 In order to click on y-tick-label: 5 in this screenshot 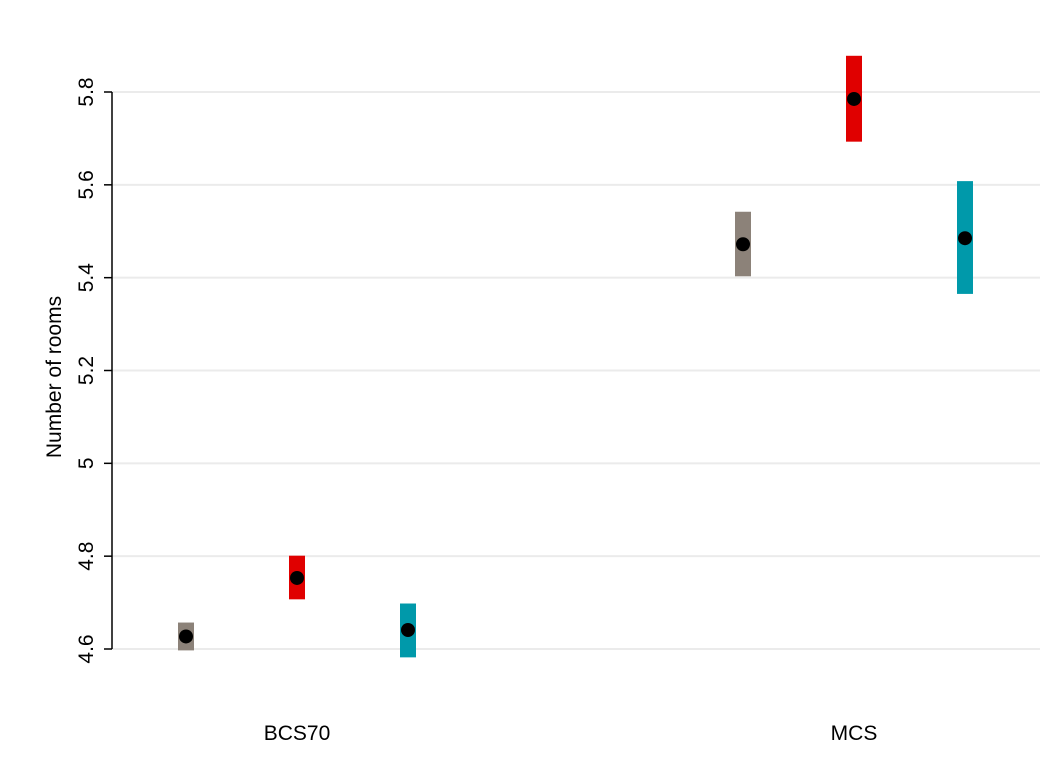, I will do `click(86, 463)`.